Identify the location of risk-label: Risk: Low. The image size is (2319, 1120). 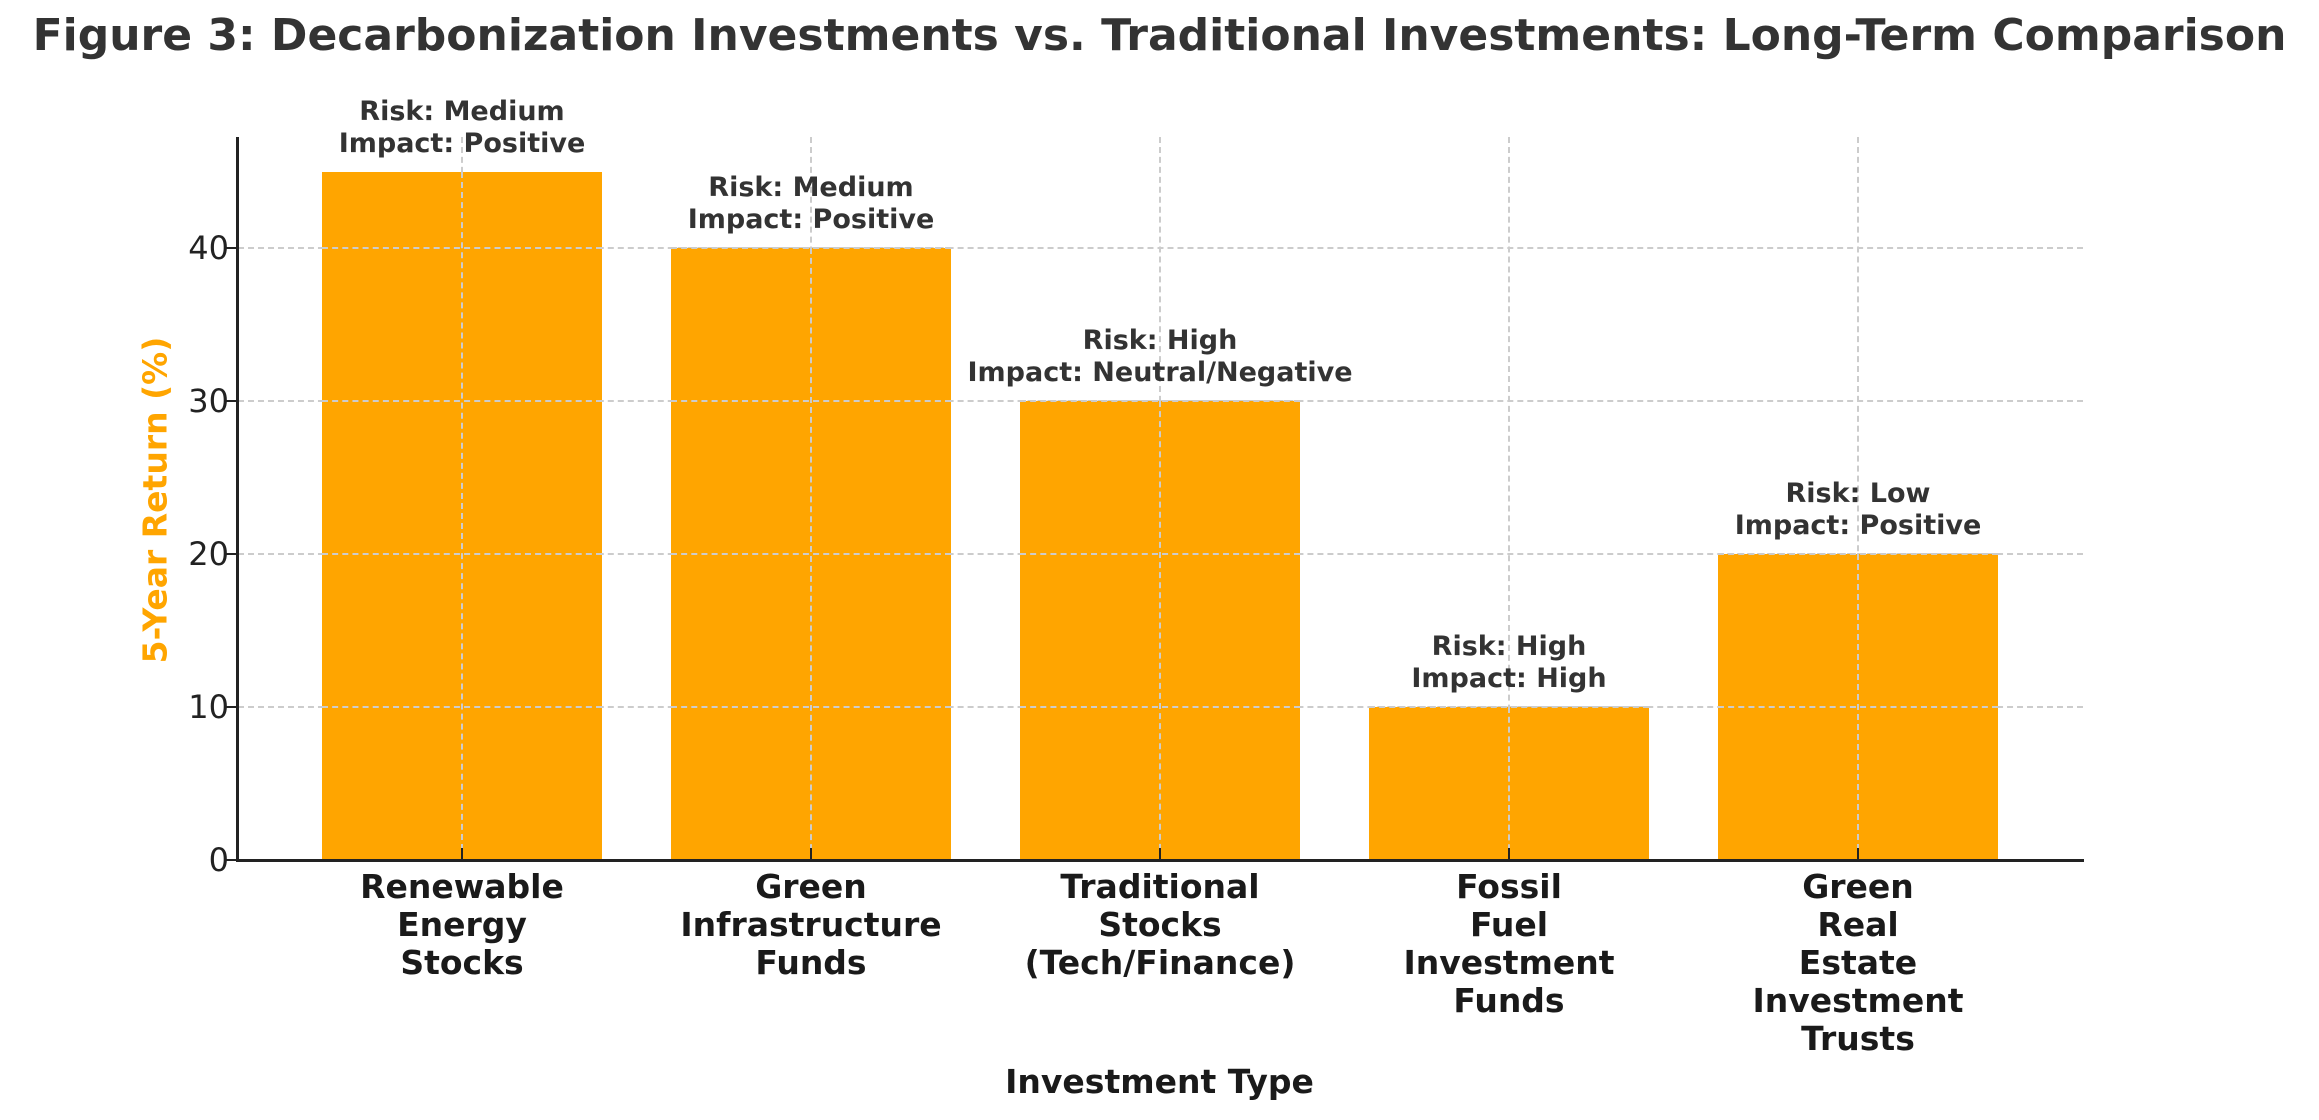
(1858, 493).